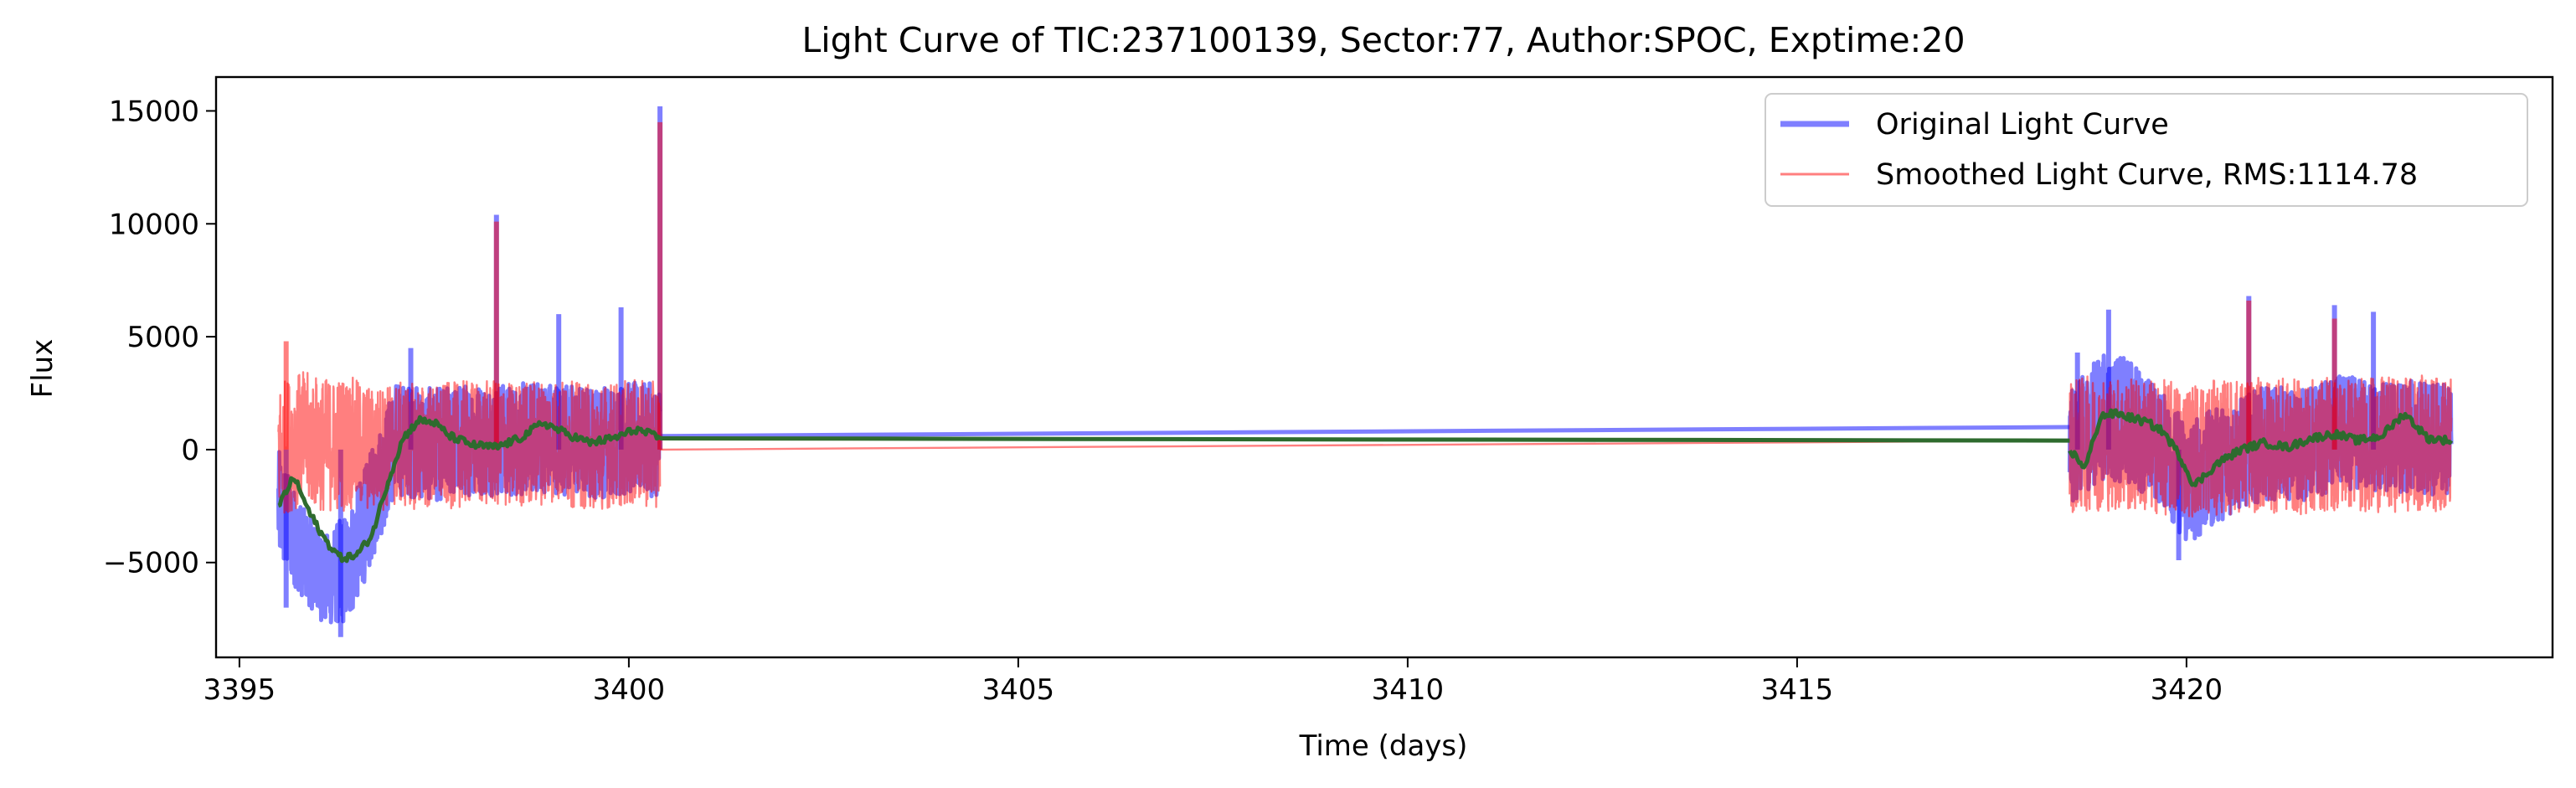 The height and width of the screenshot is (788, 2576). I want to click on x-axis-title: Time (days), so click(1383, 746).